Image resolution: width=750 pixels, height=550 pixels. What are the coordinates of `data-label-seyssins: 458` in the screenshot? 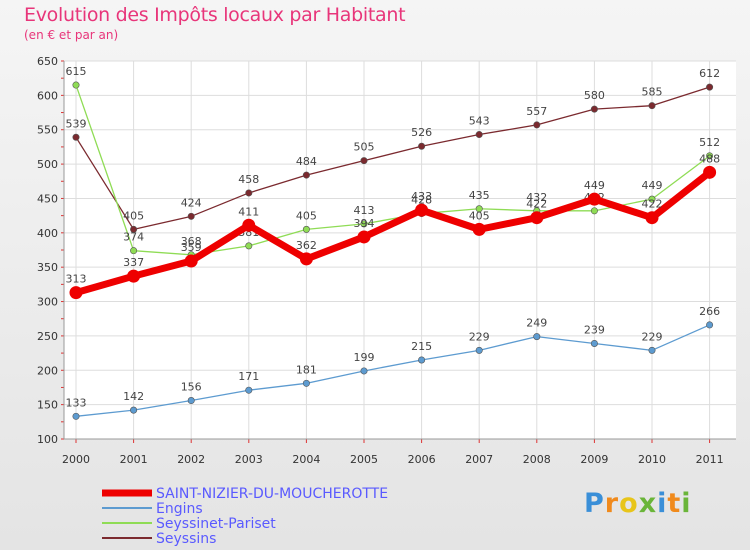 It's located at (248, 179).